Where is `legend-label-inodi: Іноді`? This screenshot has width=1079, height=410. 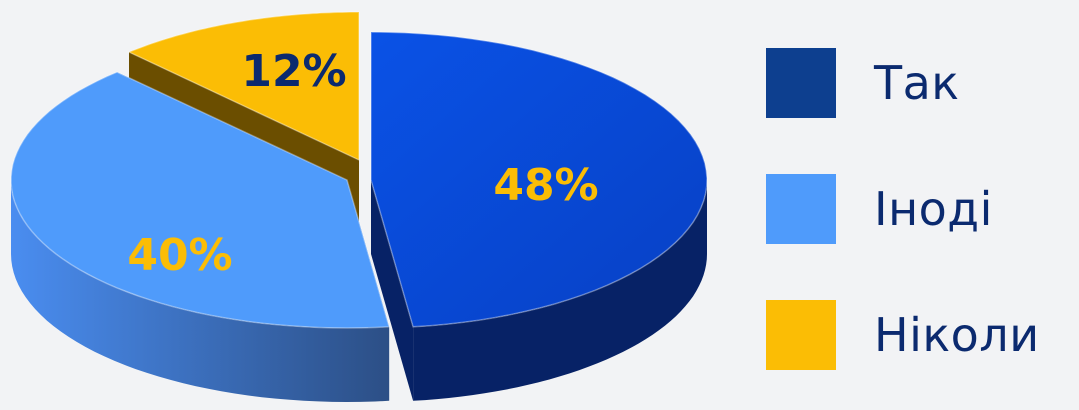
legend-label-inodi: Іноді is located at coordinates (933, 209).